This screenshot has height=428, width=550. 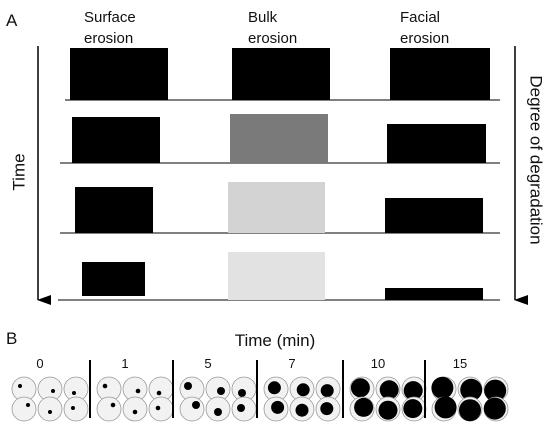 I want to click on column-header: Facial, so click(x=420, y=17).